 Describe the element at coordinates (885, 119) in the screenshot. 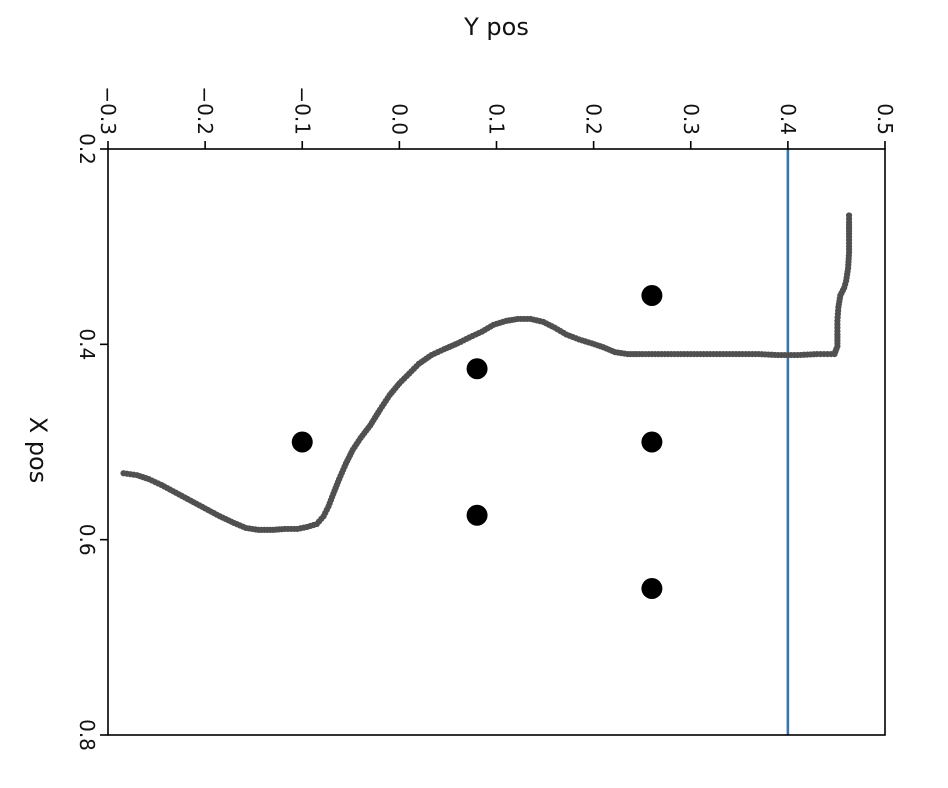

I see `x-tick-label: 0.5` at that location.